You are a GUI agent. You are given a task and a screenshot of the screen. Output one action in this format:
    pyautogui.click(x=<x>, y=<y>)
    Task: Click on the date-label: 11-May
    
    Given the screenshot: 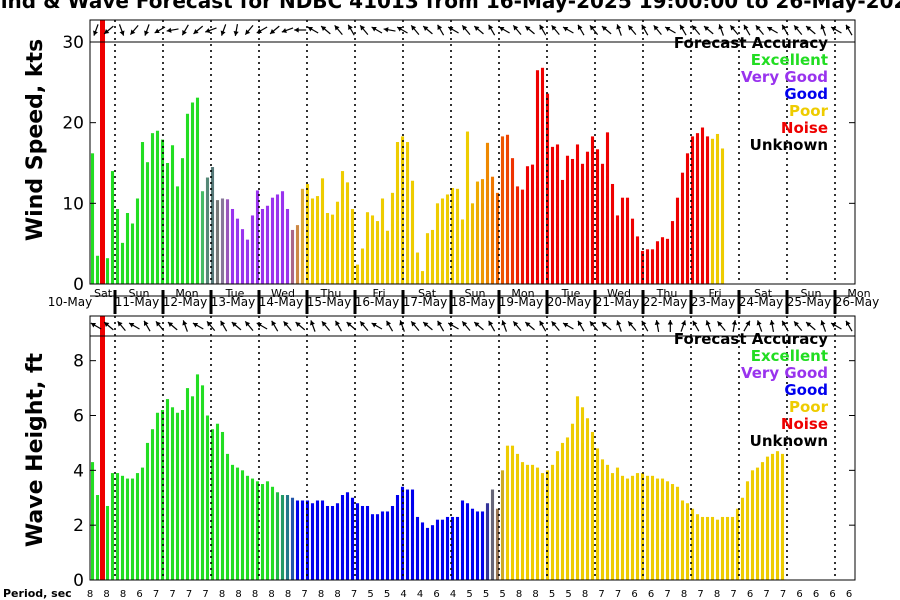 What is the action you would take?
    pyautogui.click(x=137, y=302)
    